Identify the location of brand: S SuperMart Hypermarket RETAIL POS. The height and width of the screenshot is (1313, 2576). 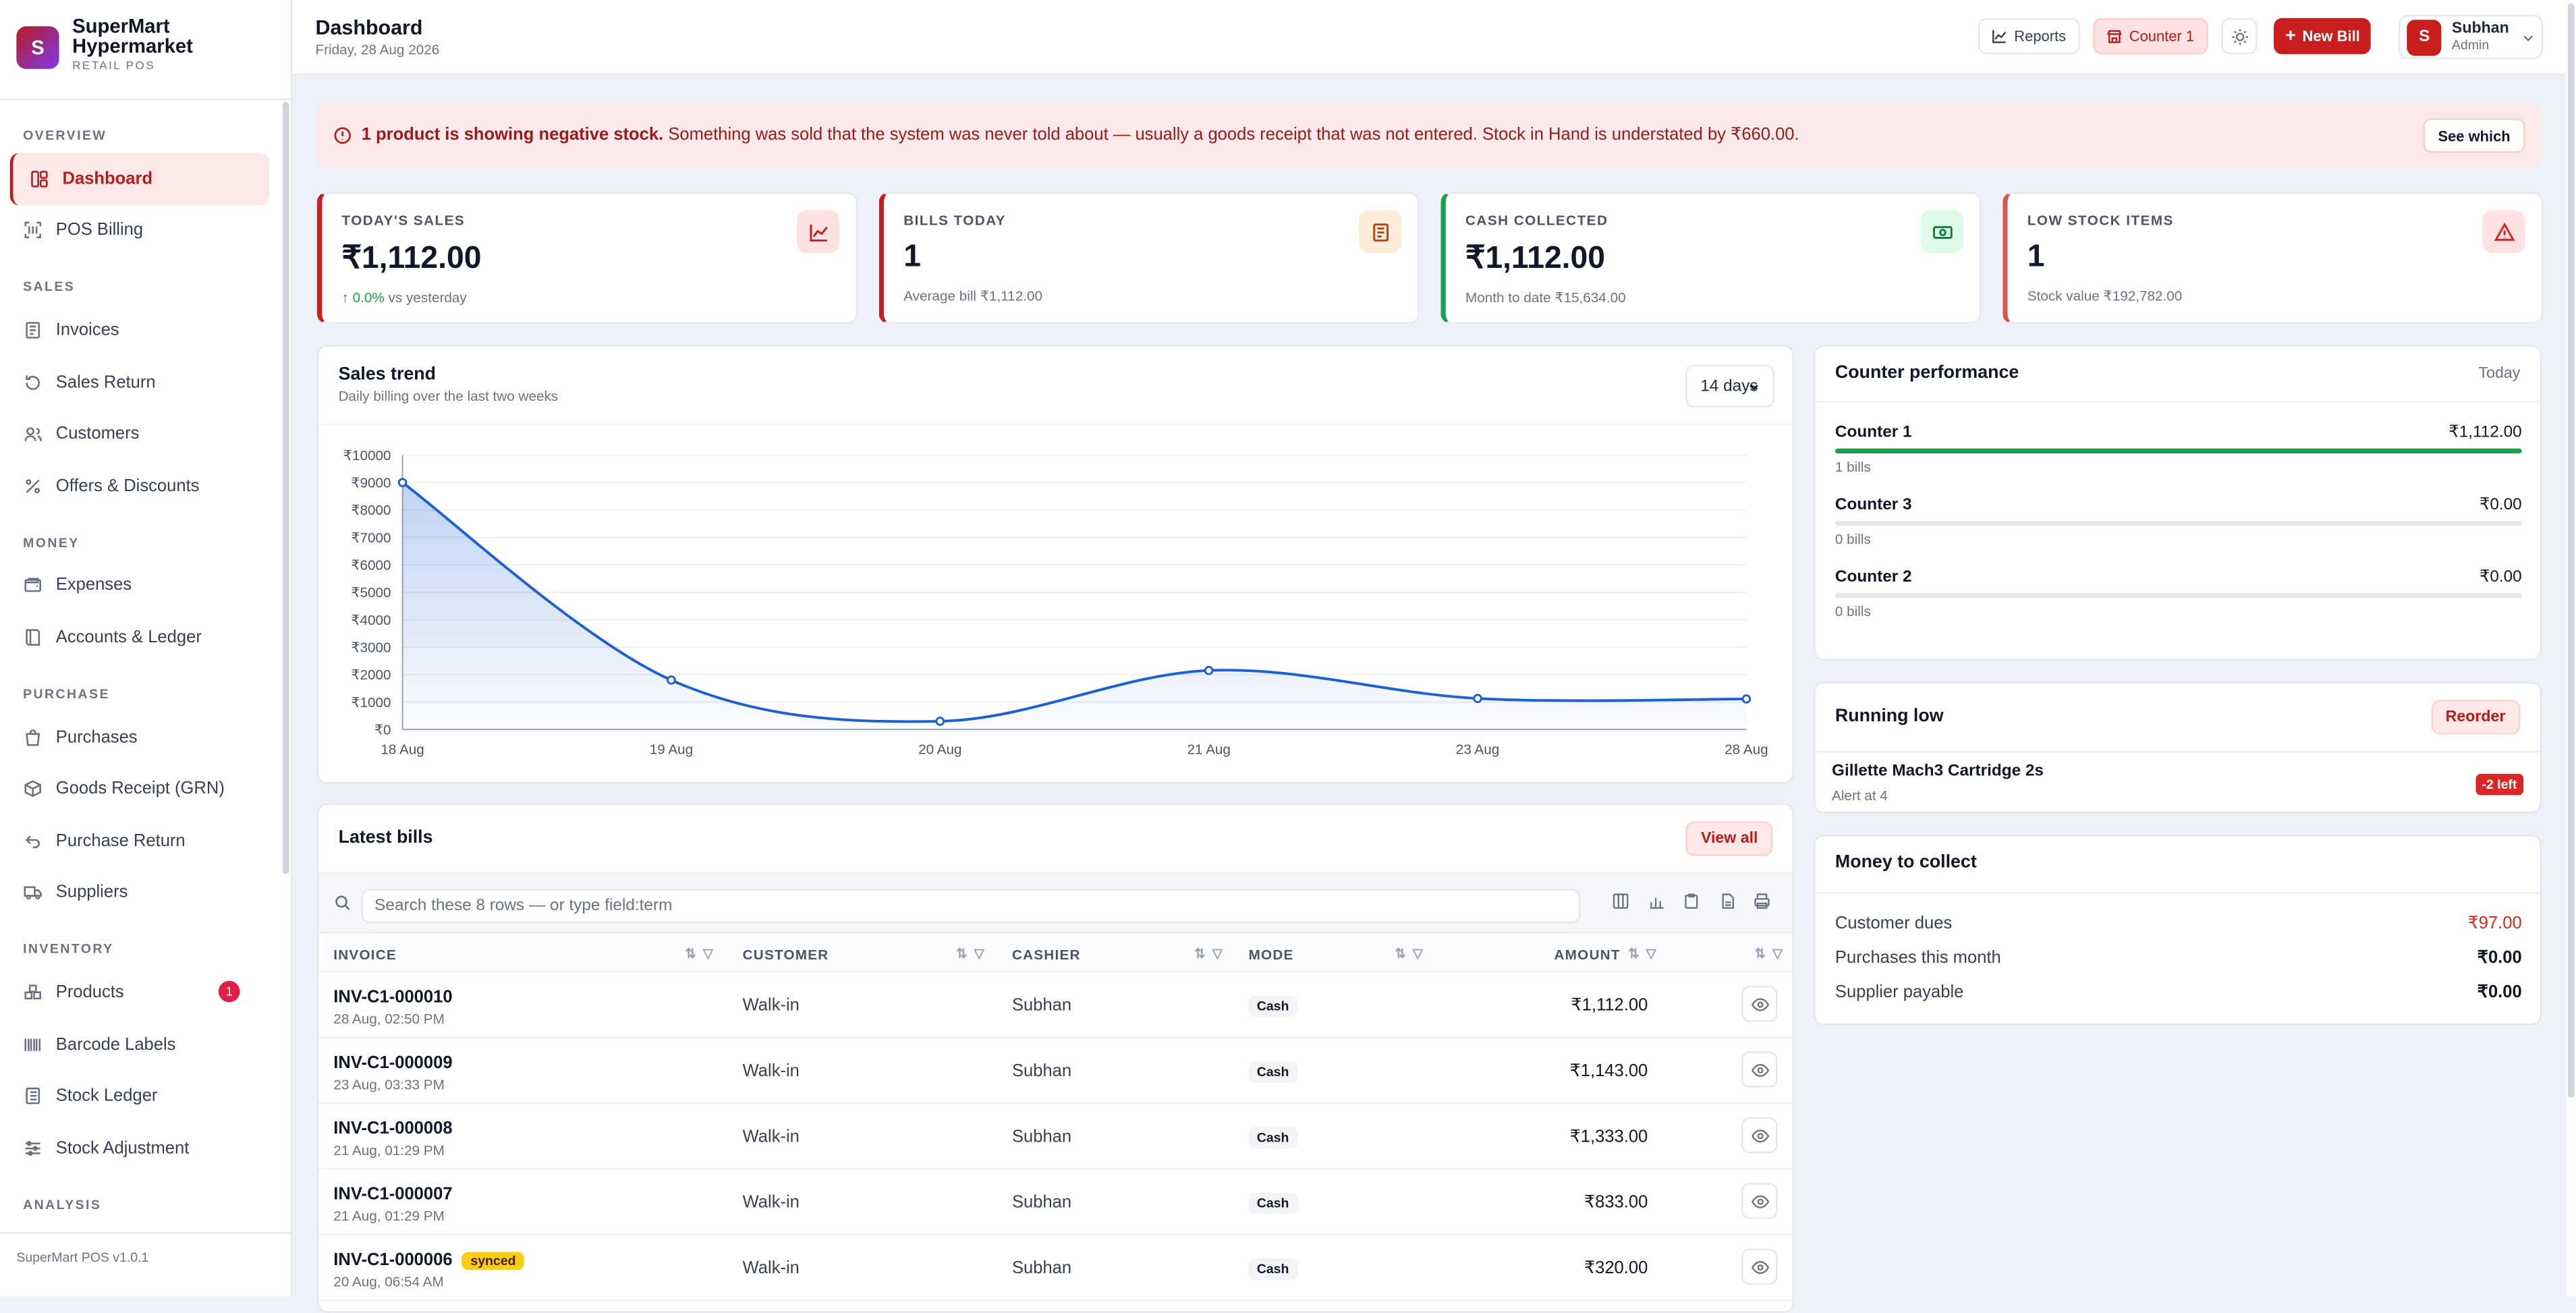
(118, 44).